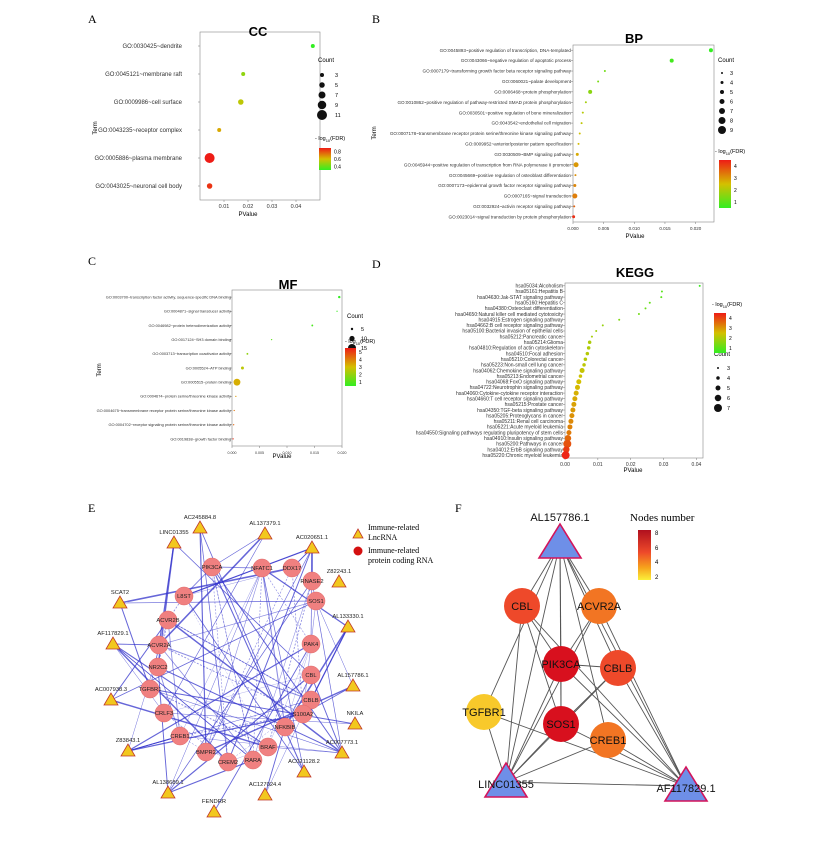  What do you see at coordinates (636, 237) in the screenshot?
I see `x-axis-label: PValue` at bounding box center [636, 237].